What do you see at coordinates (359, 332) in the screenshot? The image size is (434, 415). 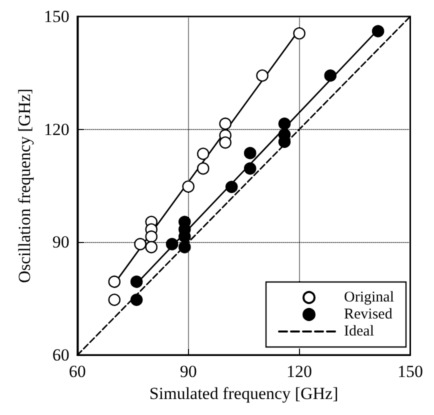 I see `legend-label: Ideal` at bounding box center [359, 332].